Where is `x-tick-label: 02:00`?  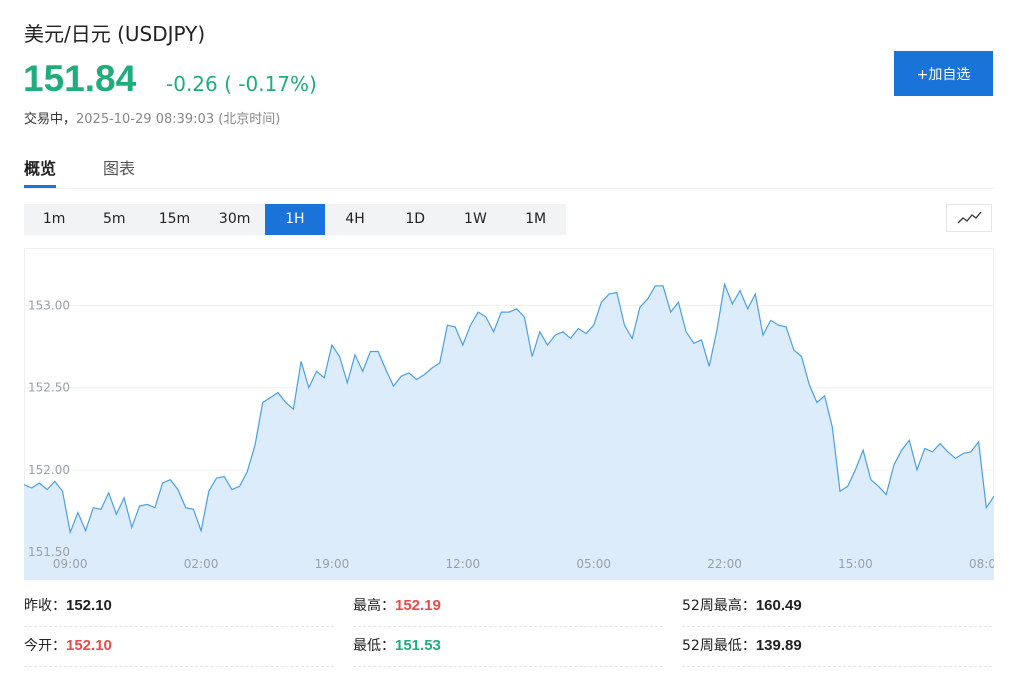 x-tick-label: 02:00 is located at coordinates (201, 564).